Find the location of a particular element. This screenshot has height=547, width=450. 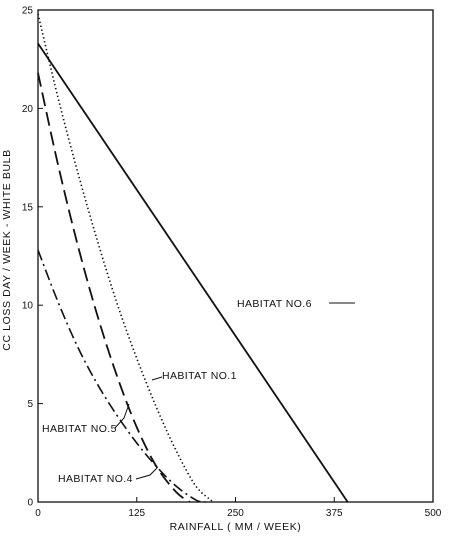

series-label-habitat-no-4: HABITAT NO.4 is located at coordinates (95, 479).